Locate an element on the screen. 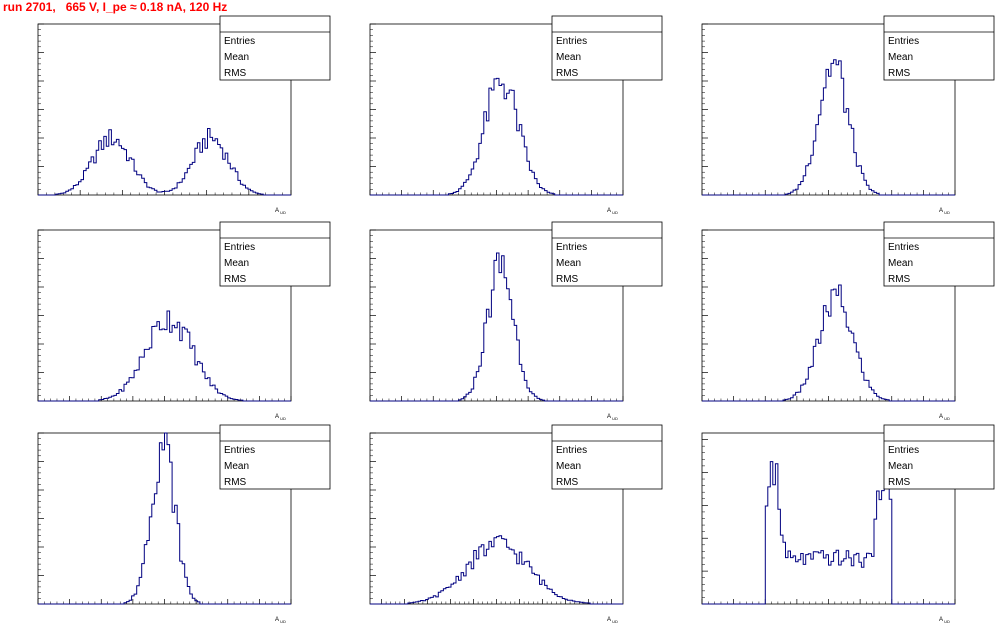 This screenshot has height=628, width=996. histogram-panel-h_asym140: A UD Entries Mean RMS is located at coordinates (848, 115).